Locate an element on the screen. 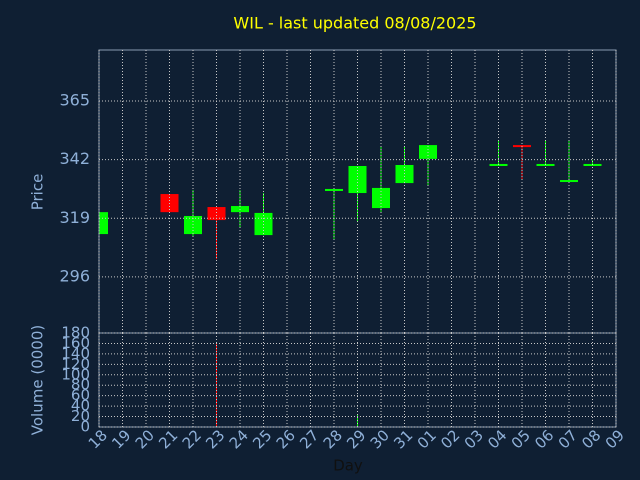  y-tick-label: 296 is located at coordinates (74, 275).